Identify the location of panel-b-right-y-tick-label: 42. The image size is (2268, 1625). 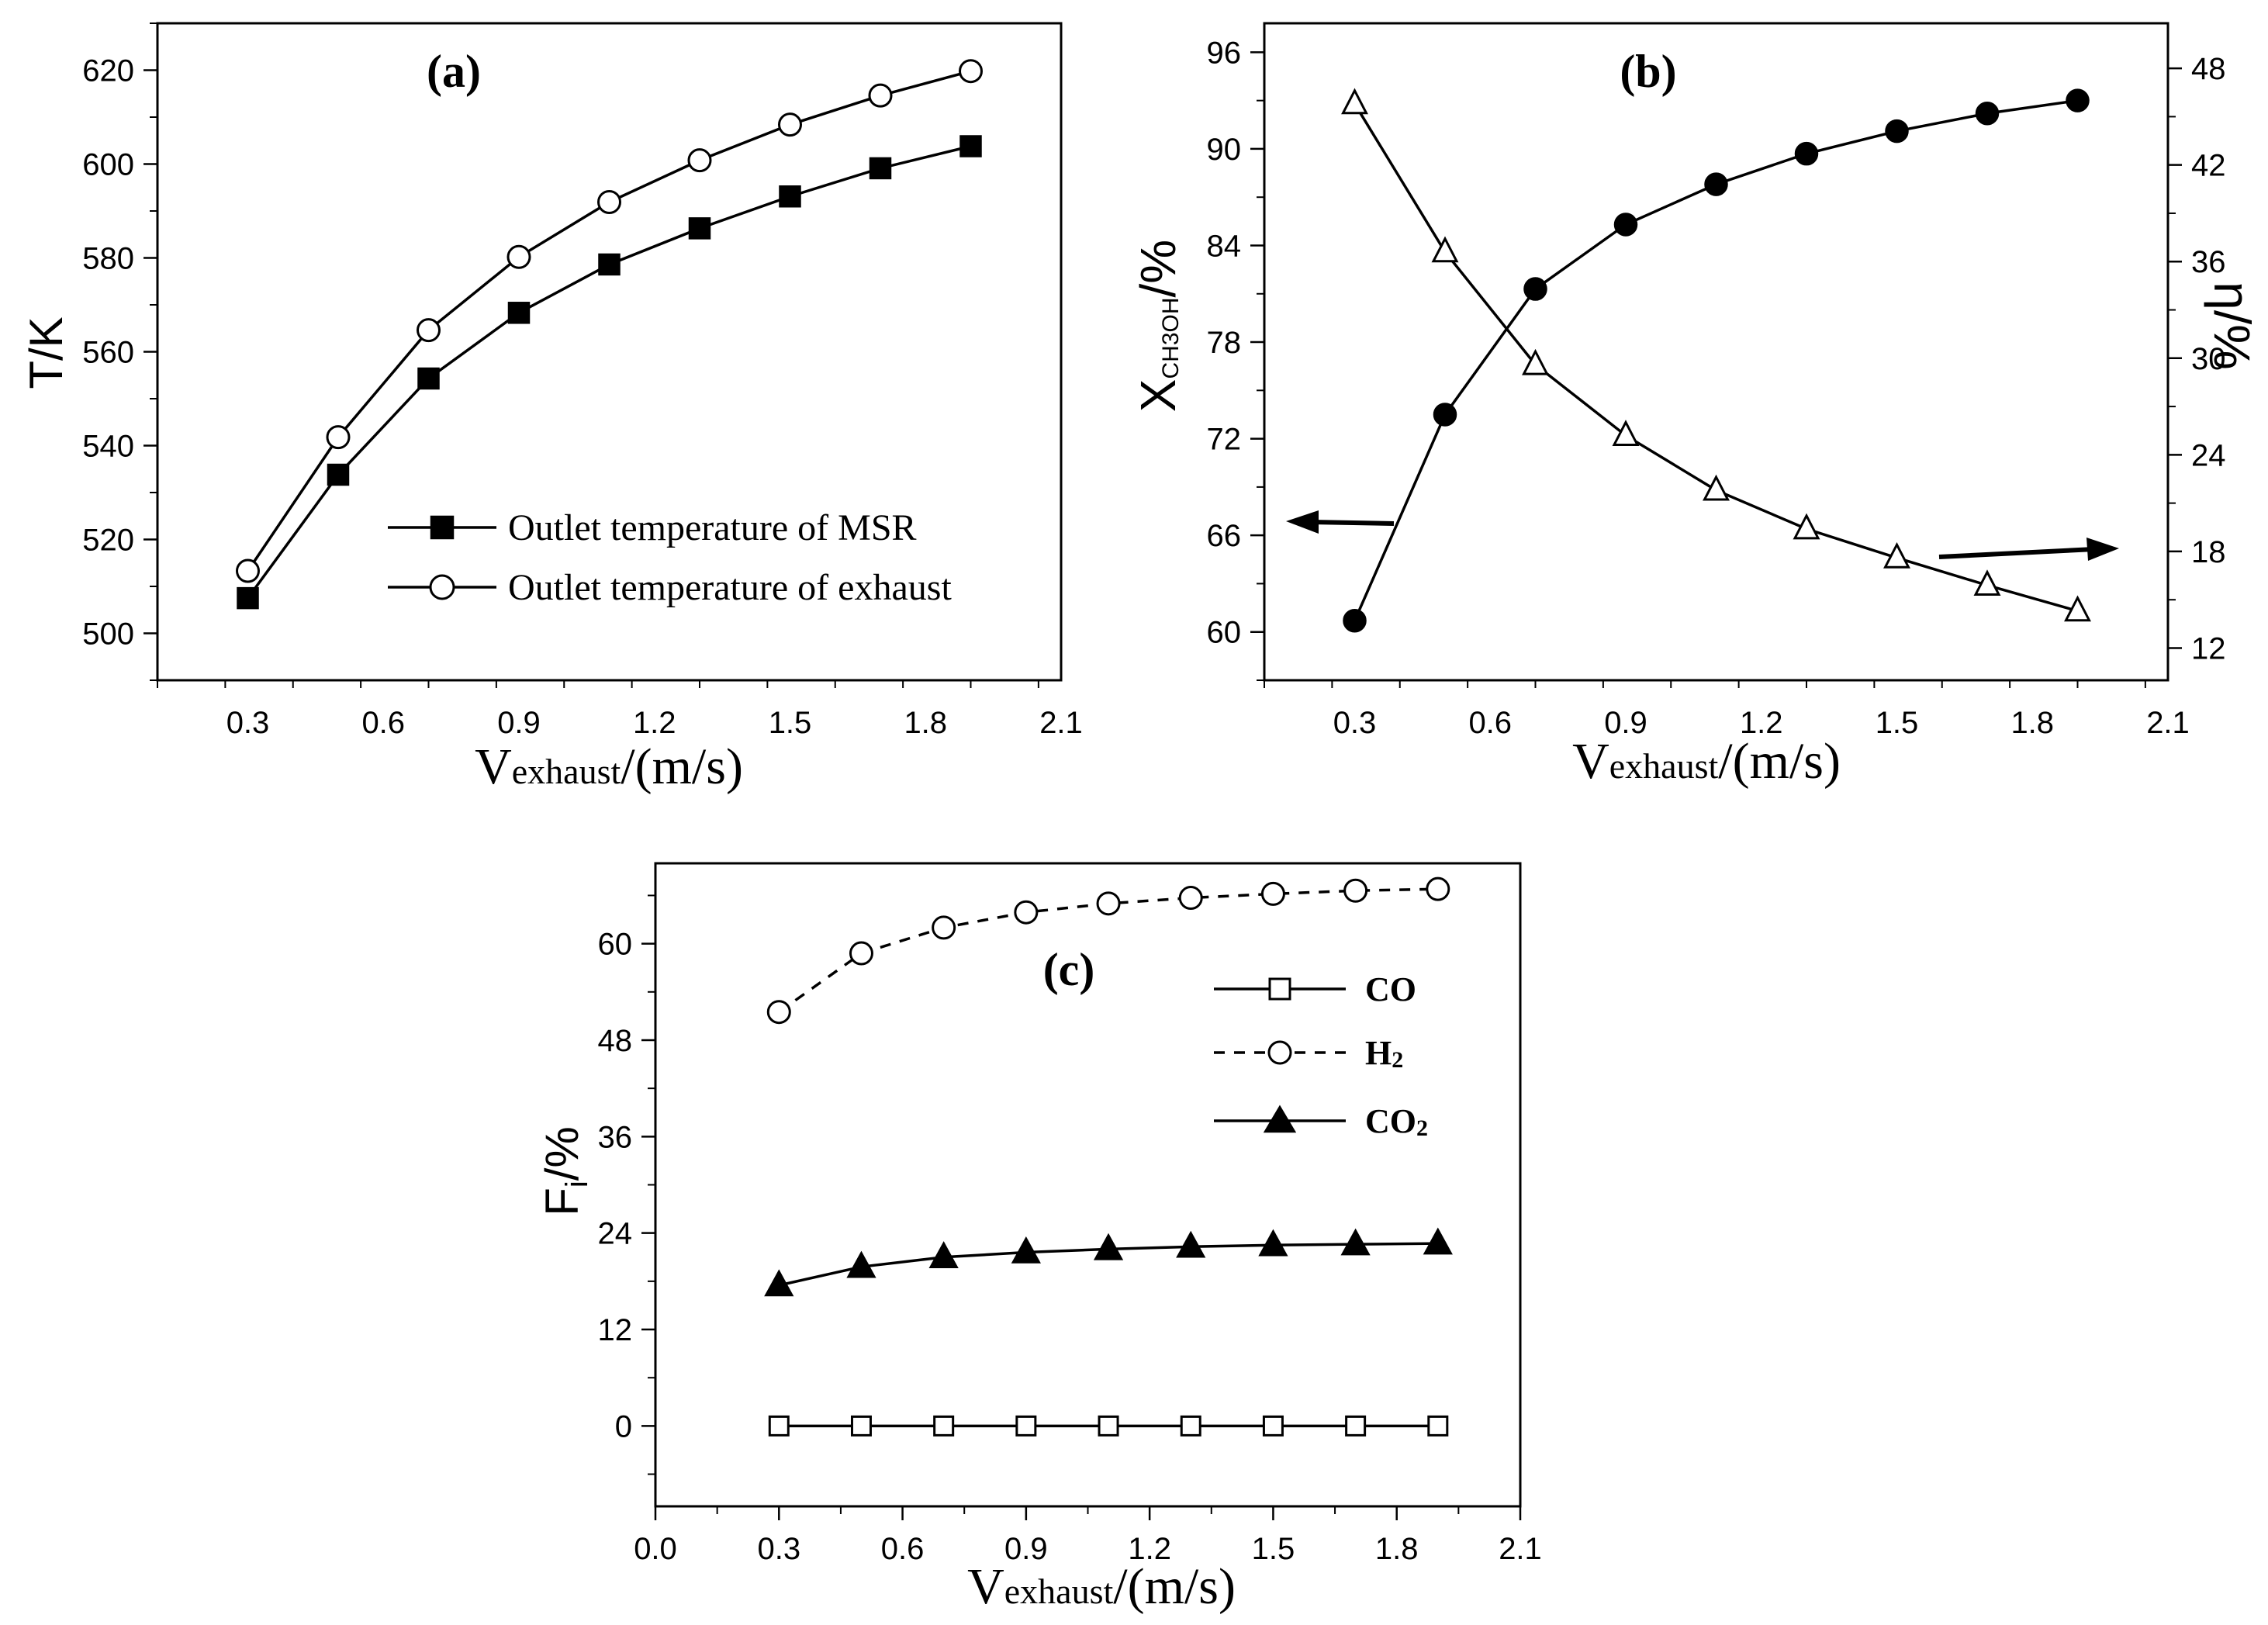
(2208, 166).